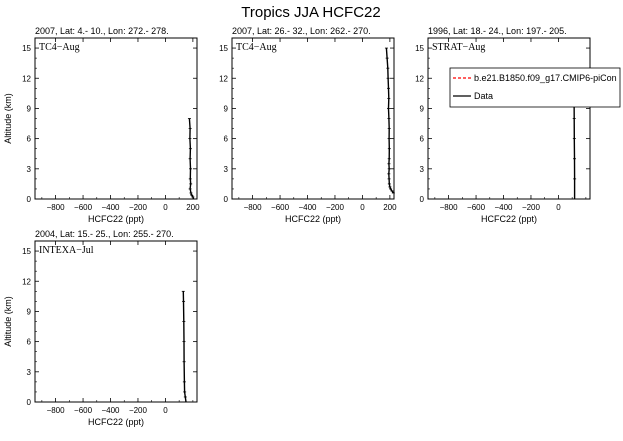  Describe the element at coordinates (104, 234) in the screenshot. I see `panel-title: 2004, Lat: 15.- 25., Lon: 255.- 270.` at that location.